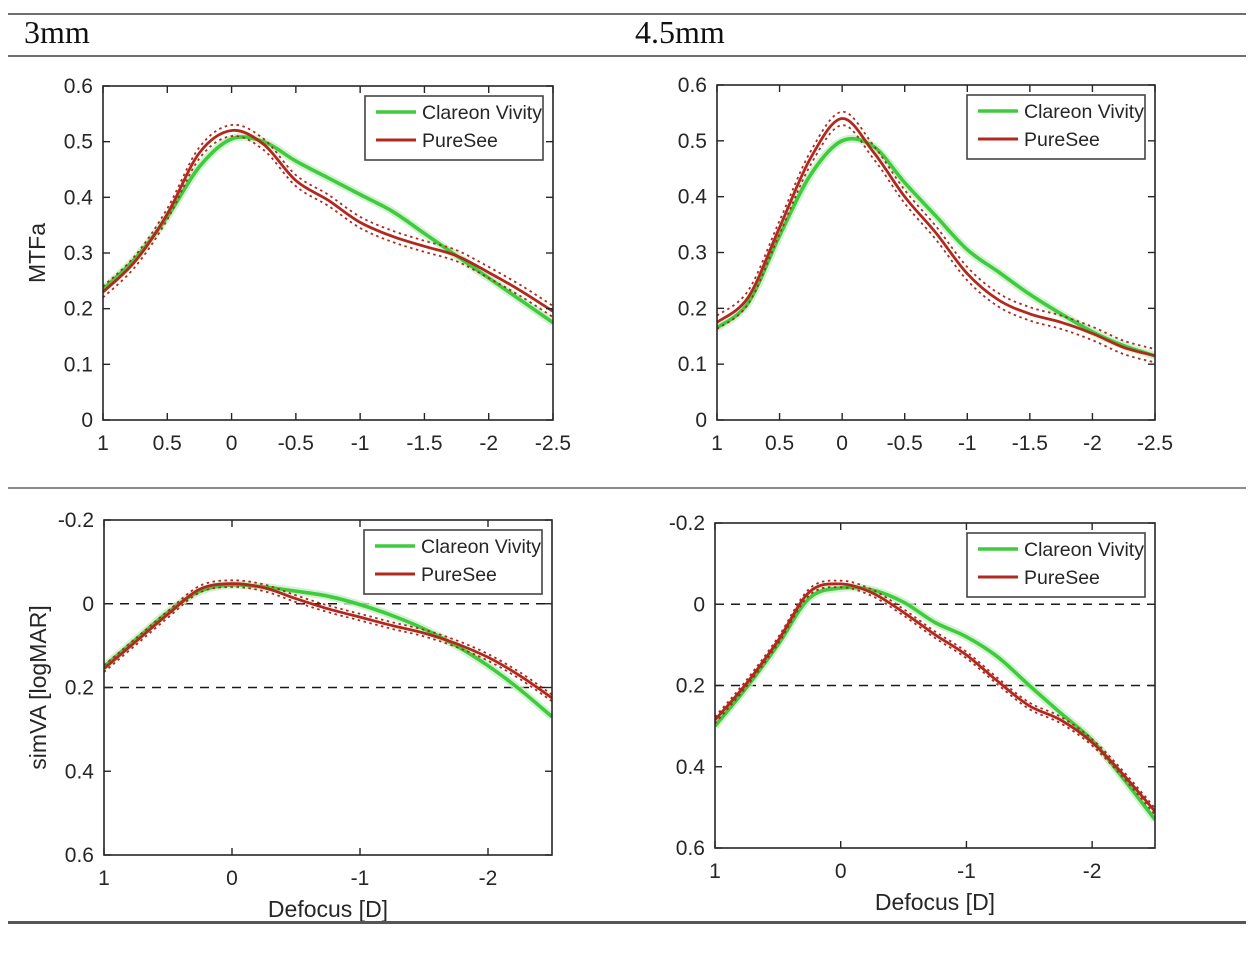 Image resolution: width=1254 pixels, height=962 pixels. Describe the element at coordinates (627, 56) in the screenshot. I see `separator-under-headers` at that location.